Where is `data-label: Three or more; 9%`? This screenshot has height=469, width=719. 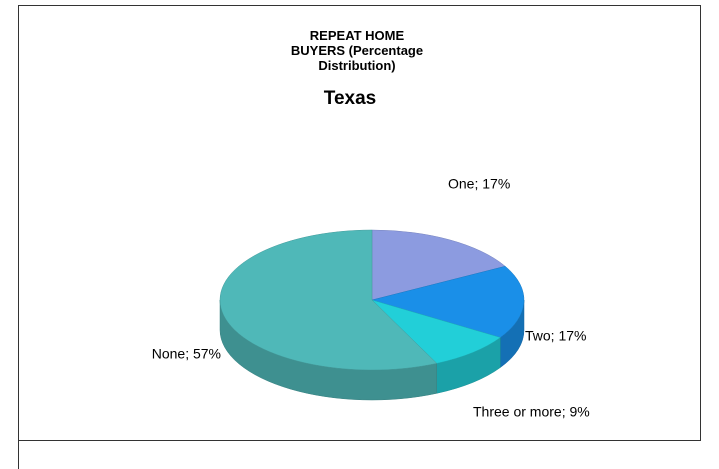 data-label: Three or more; 9% is located at coordinates (531, 412).